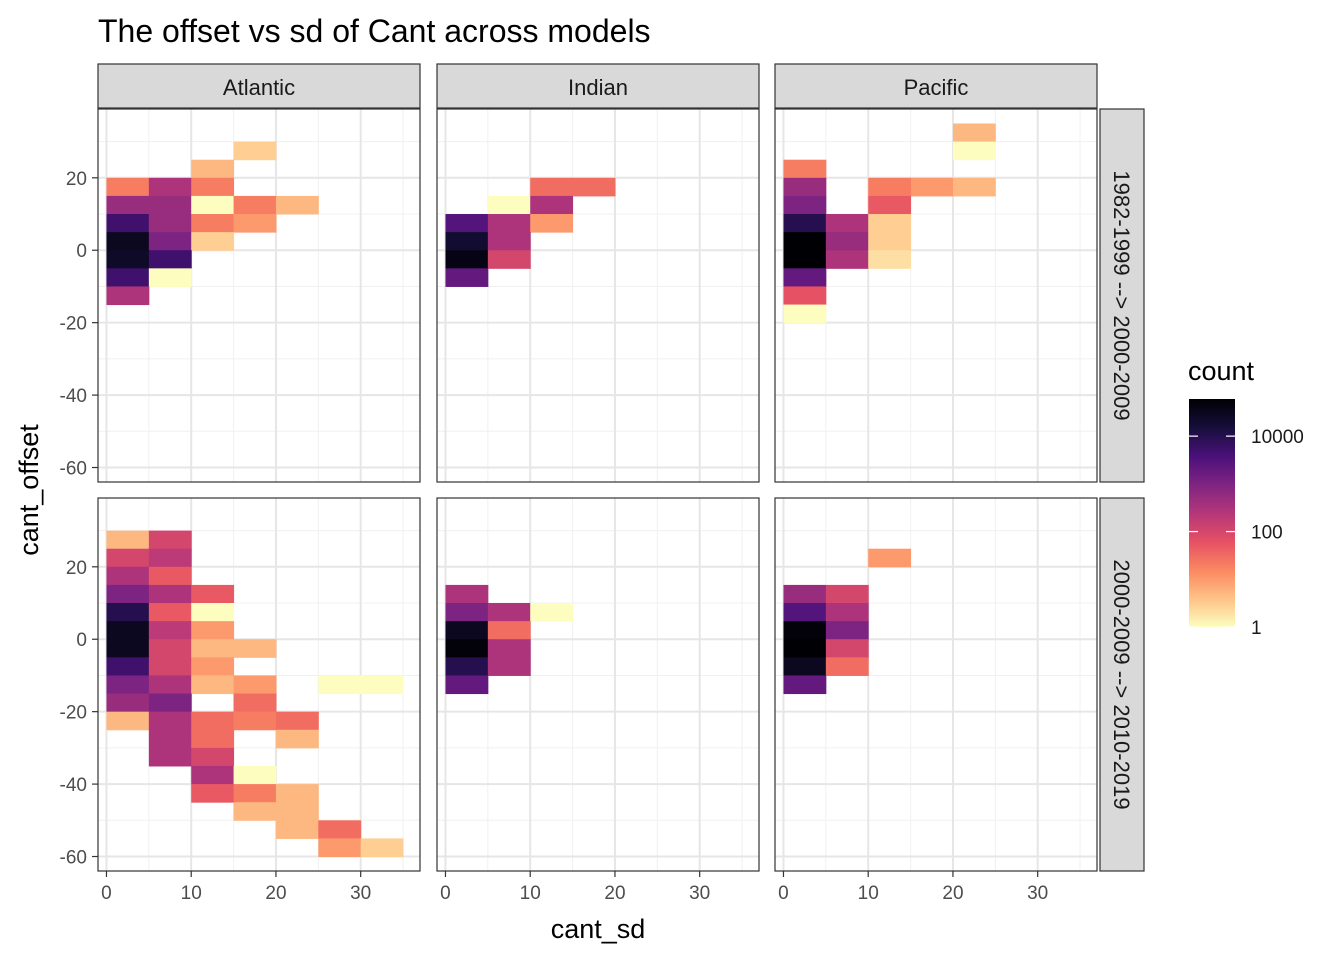 The width and height of the screenshot is (1344, 960). What do you see at coordinates (76, 179) in the screenshot?
I see `y-tick-label: 20` at bounding box center [76, 179].